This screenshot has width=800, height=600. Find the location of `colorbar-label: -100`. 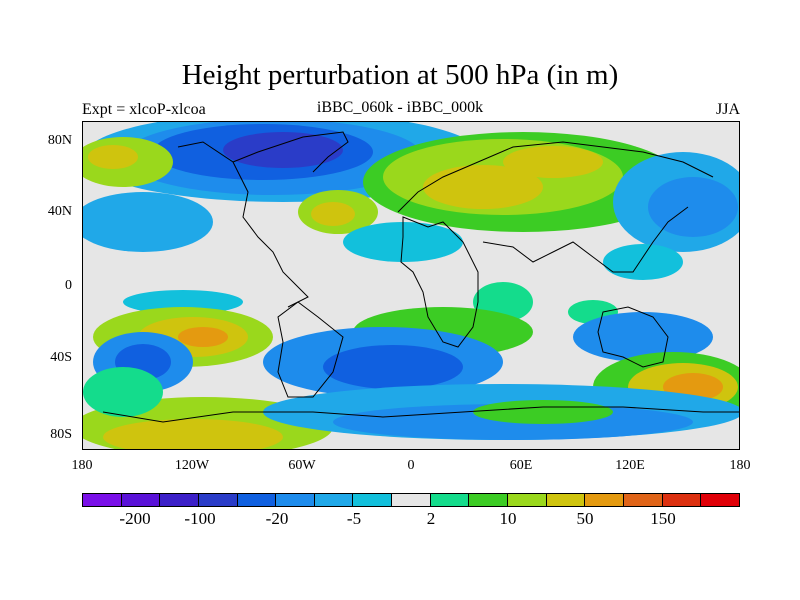

colorbar-label: -100 is located at coordinates (200, 518).